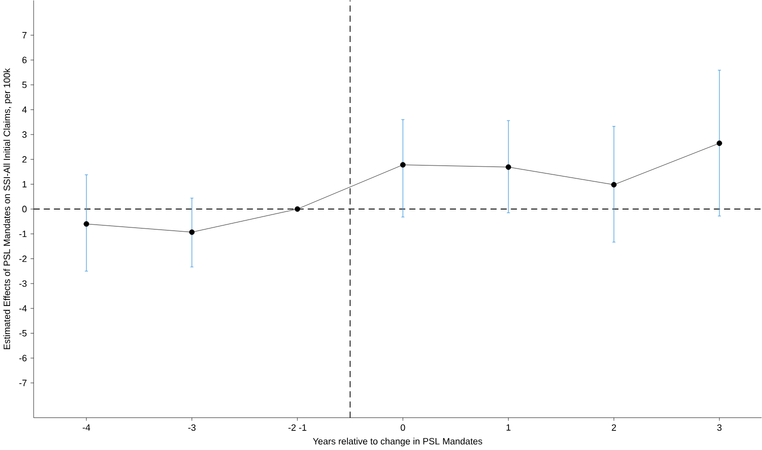 This screenshot has height=450, width=762. What do you see at coordinates (23, 358) in the screenshot?
I see `y-tick-label: -6` at bounding box center [23, 358].